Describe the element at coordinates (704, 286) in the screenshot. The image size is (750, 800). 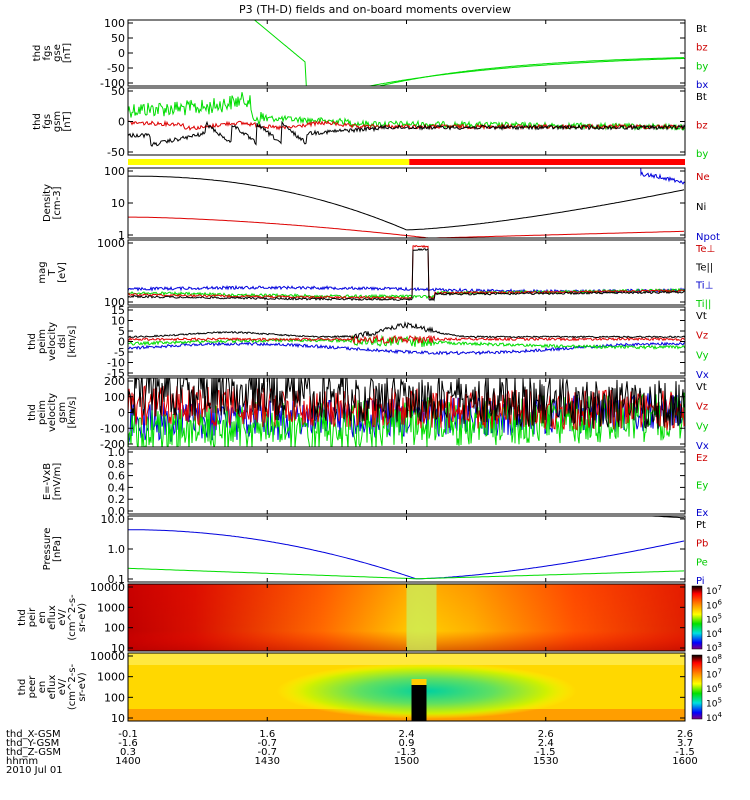
I see `legend-entry: Ti⊥` at that location.